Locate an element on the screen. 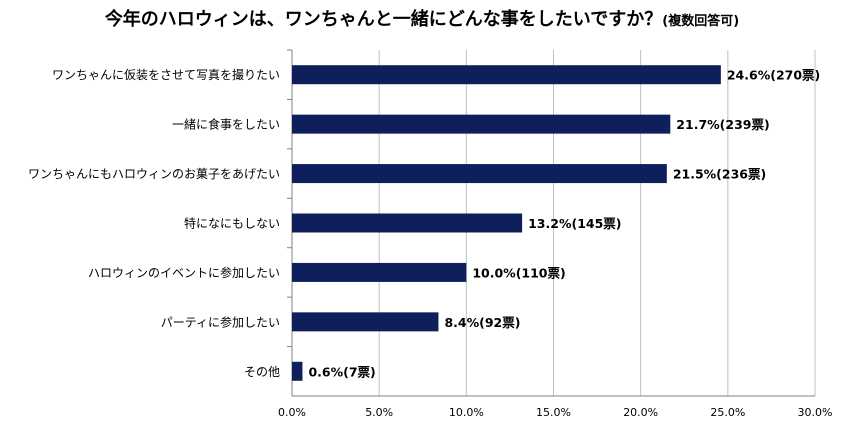  category-label: ワンちゃんにもハロウィンのお菓子をあげたい is located at coordinates (154, 174).